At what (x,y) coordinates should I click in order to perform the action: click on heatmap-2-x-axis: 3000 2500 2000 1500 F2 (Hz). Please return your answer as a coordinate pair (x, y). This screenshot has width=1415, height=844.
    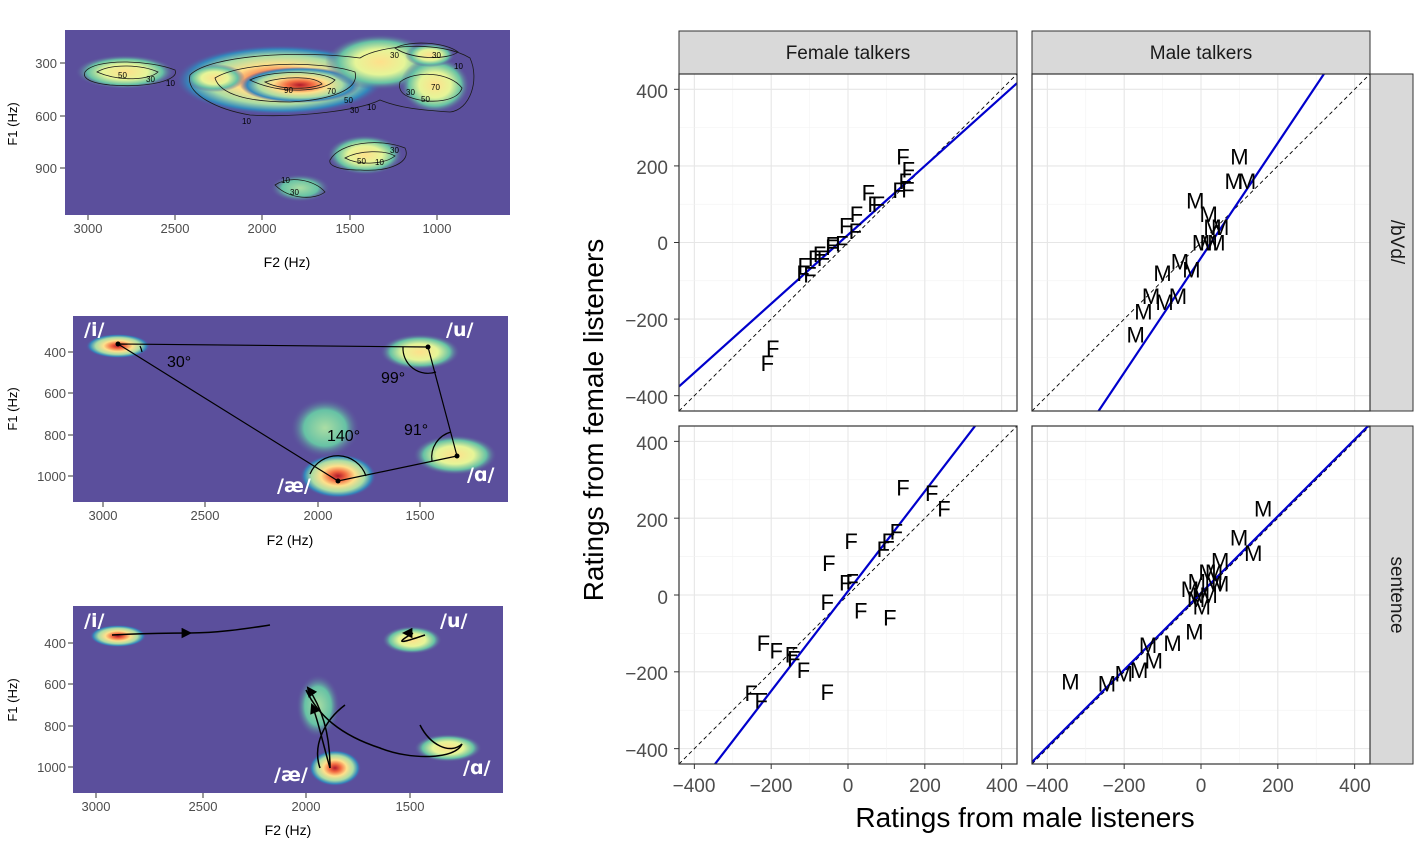
    Looking at the image, I should click on (262, 525).